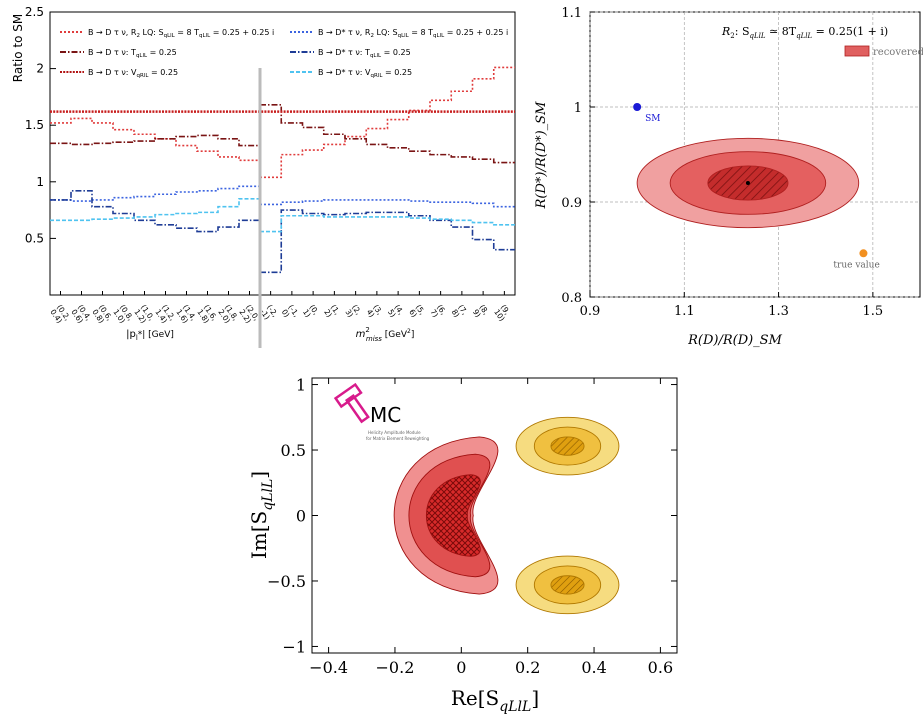  Describe the element at coordinates (332, 312) in the screenshot. I see `ratio-x-tick-label: (1,2)` at that location.